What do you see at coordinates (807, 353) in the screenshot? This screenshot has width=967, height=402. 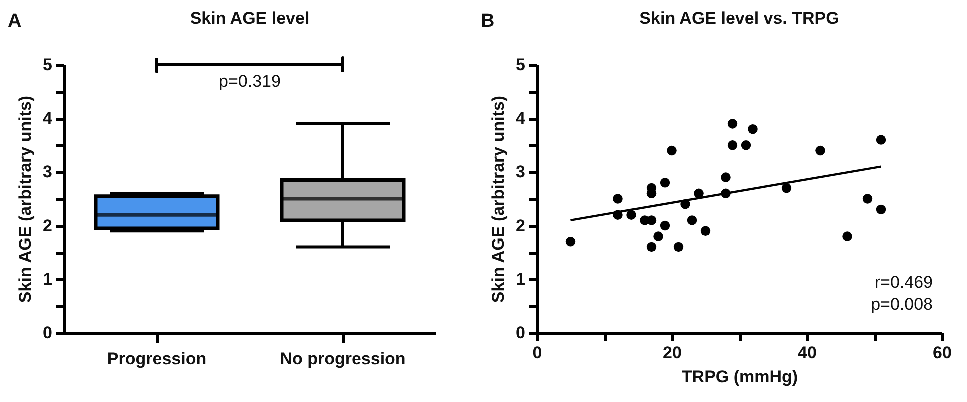 I see `x-tick-label: 40` at bounding box center [807, 353].